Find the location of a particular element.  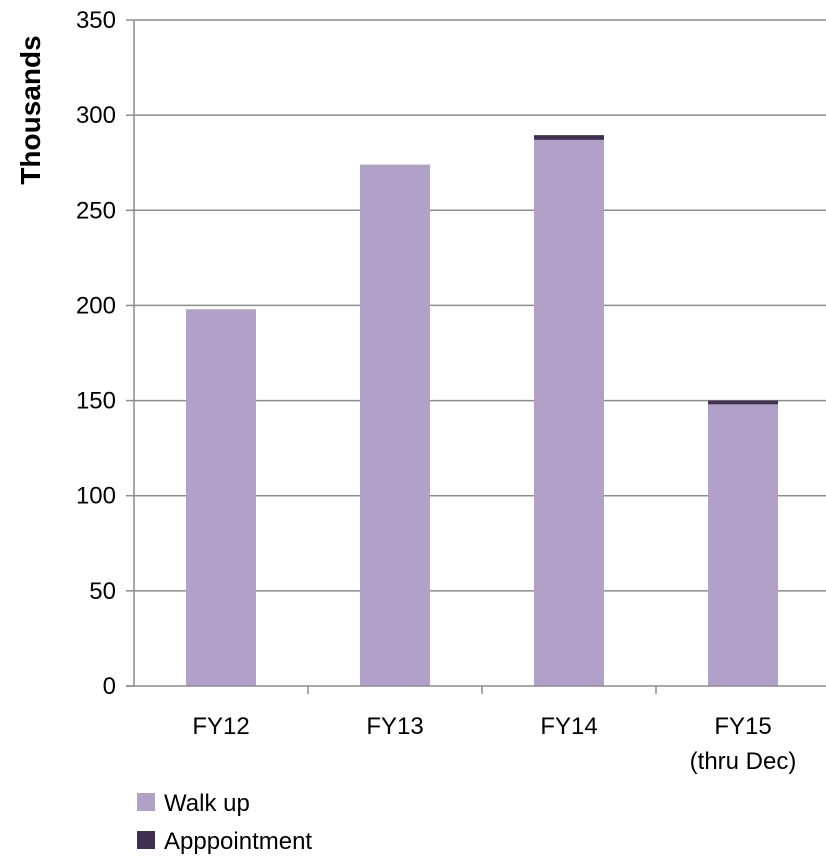

x-tick-label: FY14 is located at coordinates (568, 726).